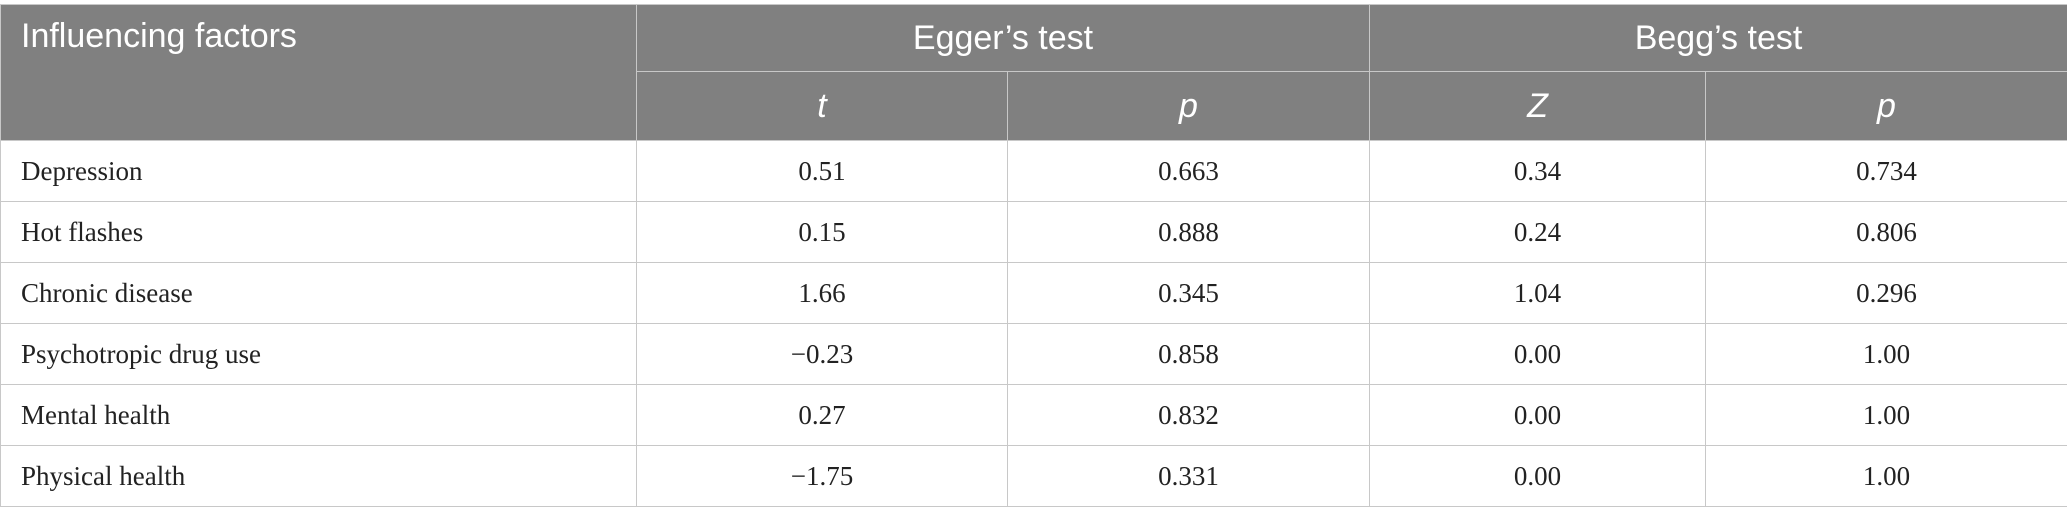  I want to click on table-row: Hot flashes 0.15 0.888 0.24 0.806, so click(1033, 232).